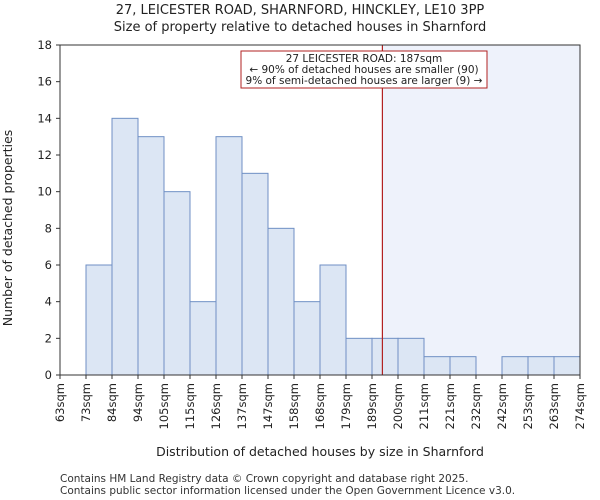 This screenshot has height=500, width=600. Describe the element at coordinates (437, 366) in the screenshot. I see `bar-211sqm` at that location.